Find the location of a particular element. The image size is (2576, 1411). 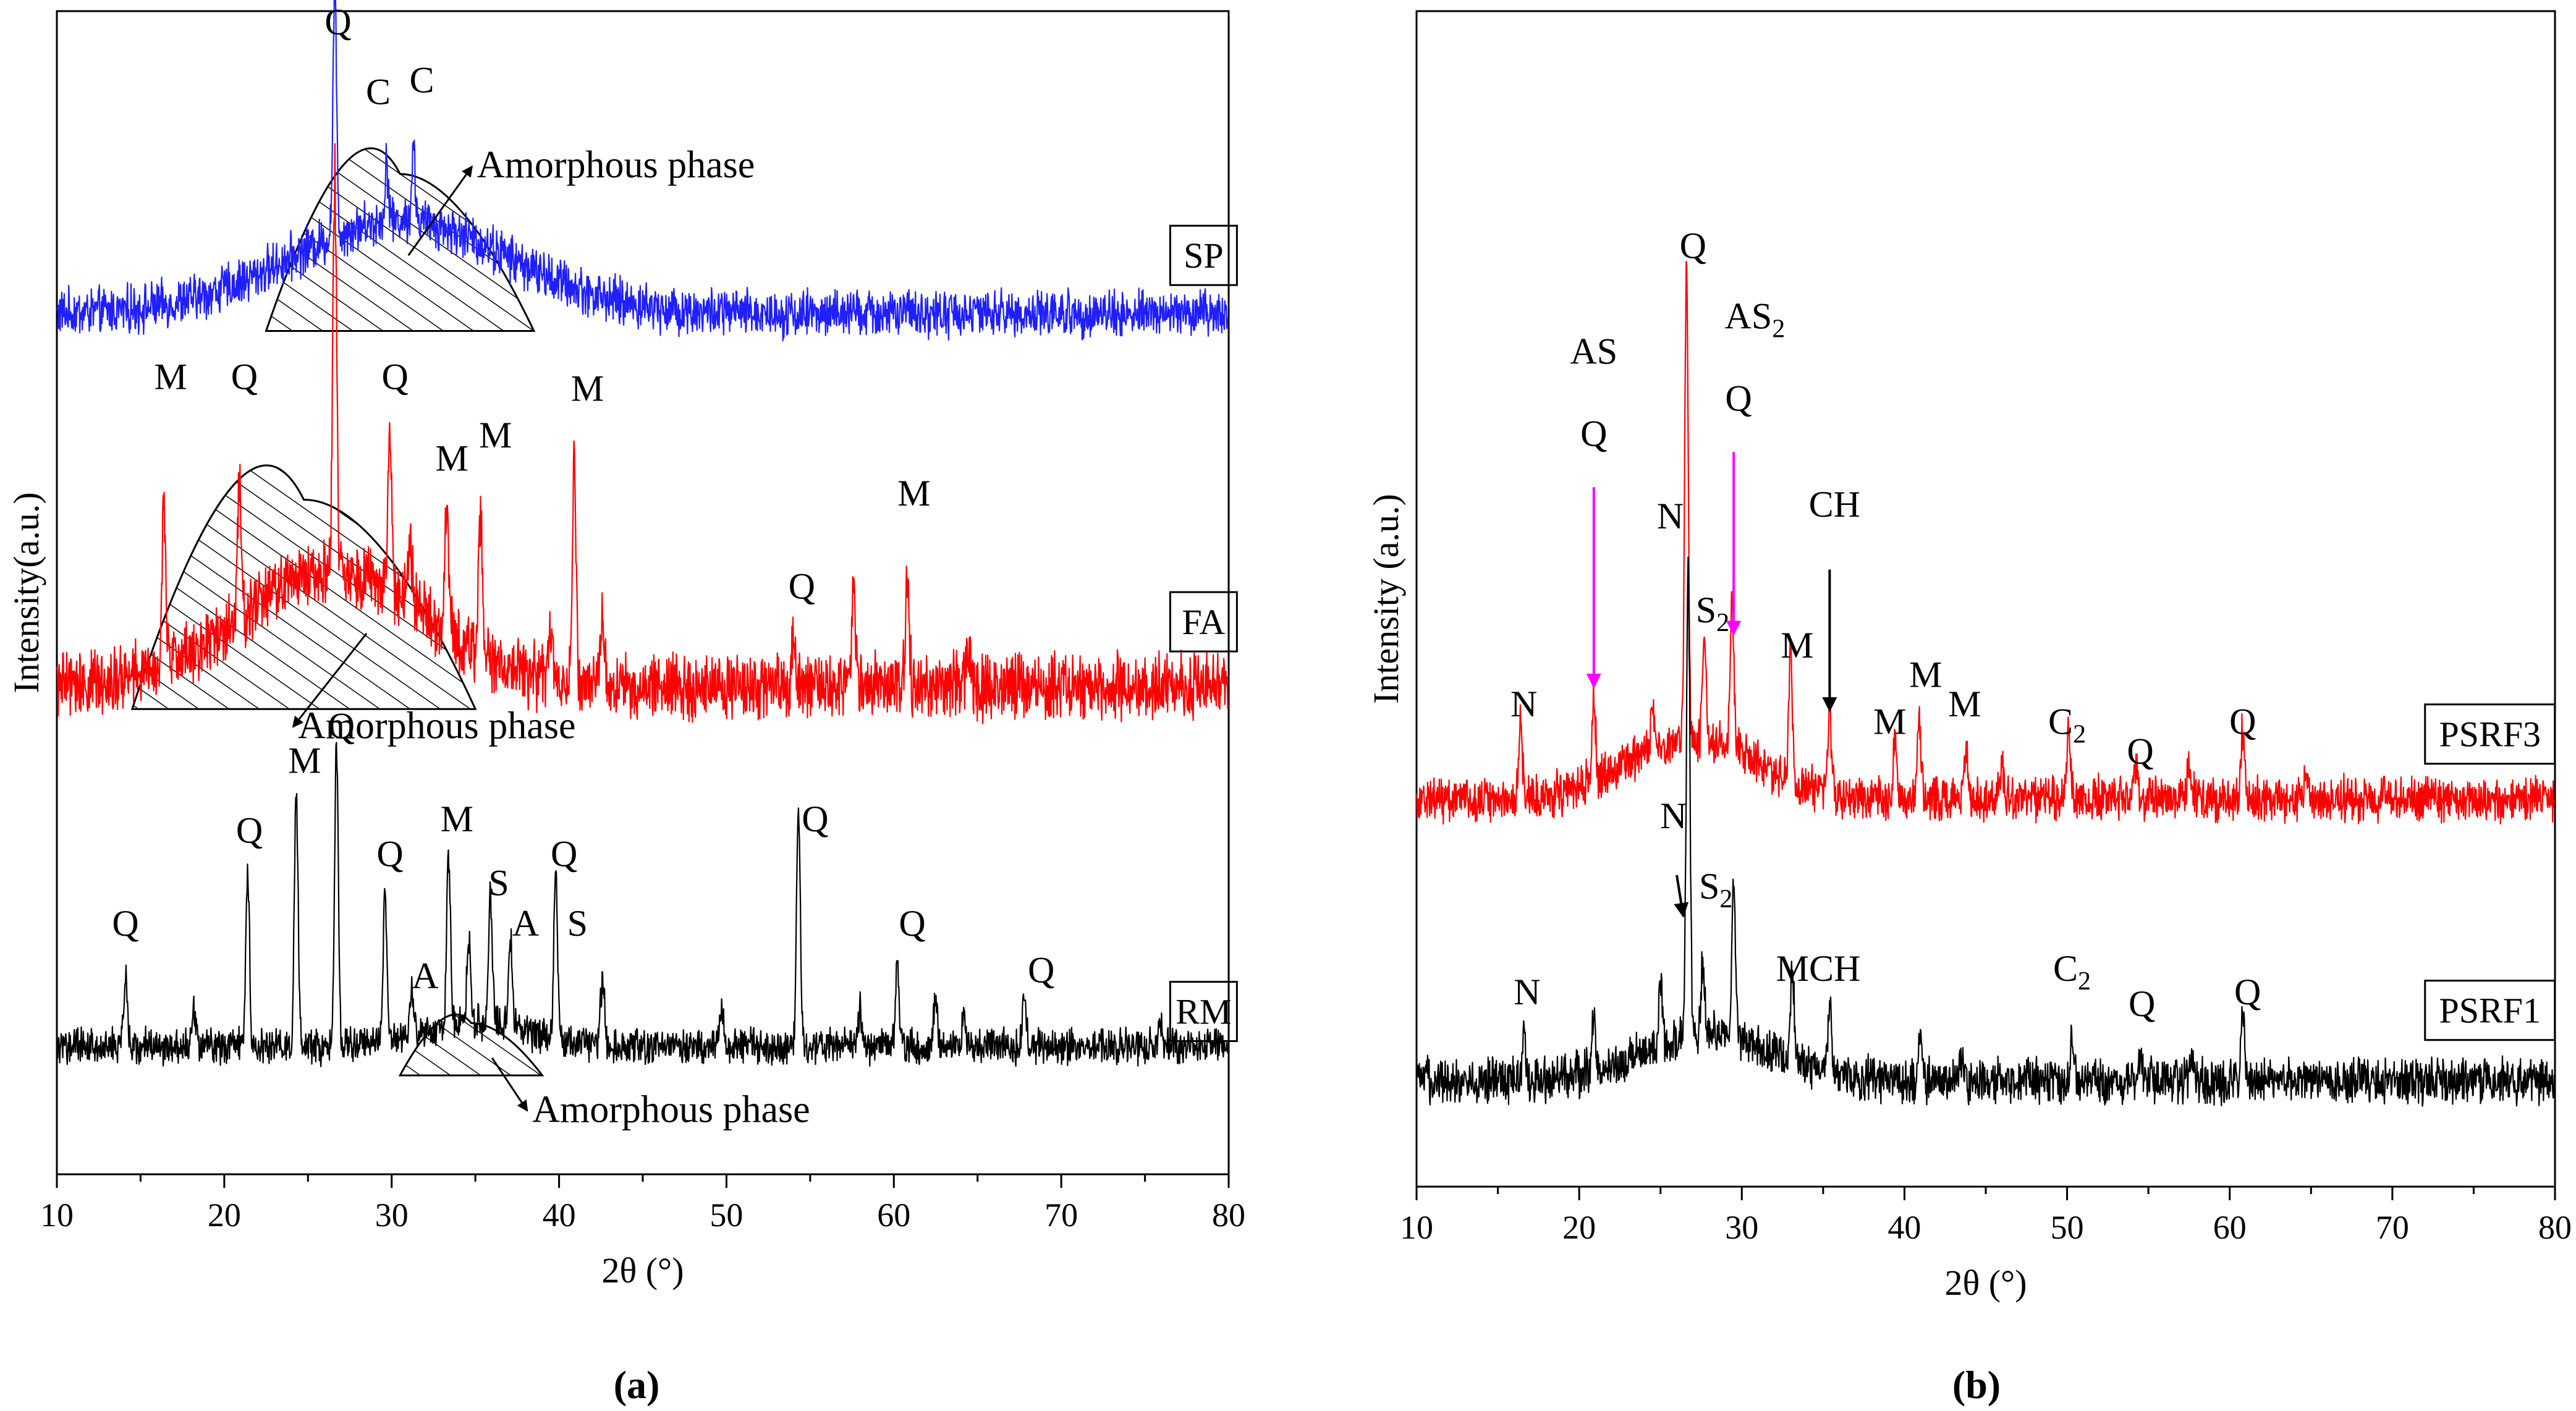

legend-label: PSRF1 is located at coordinates (2490, 1011).